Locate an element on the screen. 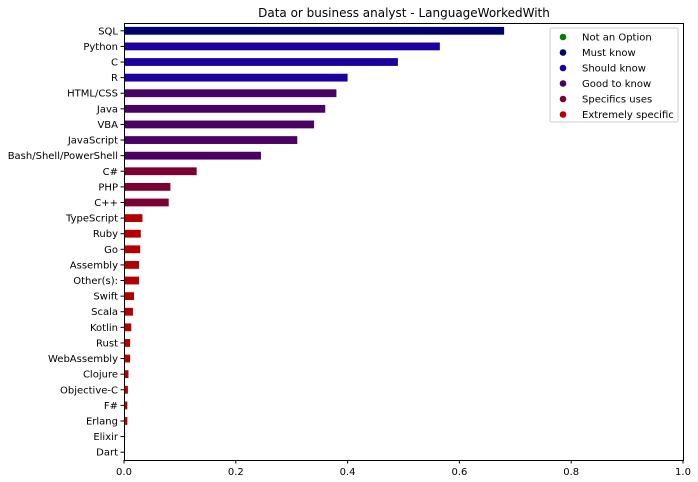 The width and height of the screenshot is (698, 482). legend-label: Not an Option is located at coordinates (617, 38).